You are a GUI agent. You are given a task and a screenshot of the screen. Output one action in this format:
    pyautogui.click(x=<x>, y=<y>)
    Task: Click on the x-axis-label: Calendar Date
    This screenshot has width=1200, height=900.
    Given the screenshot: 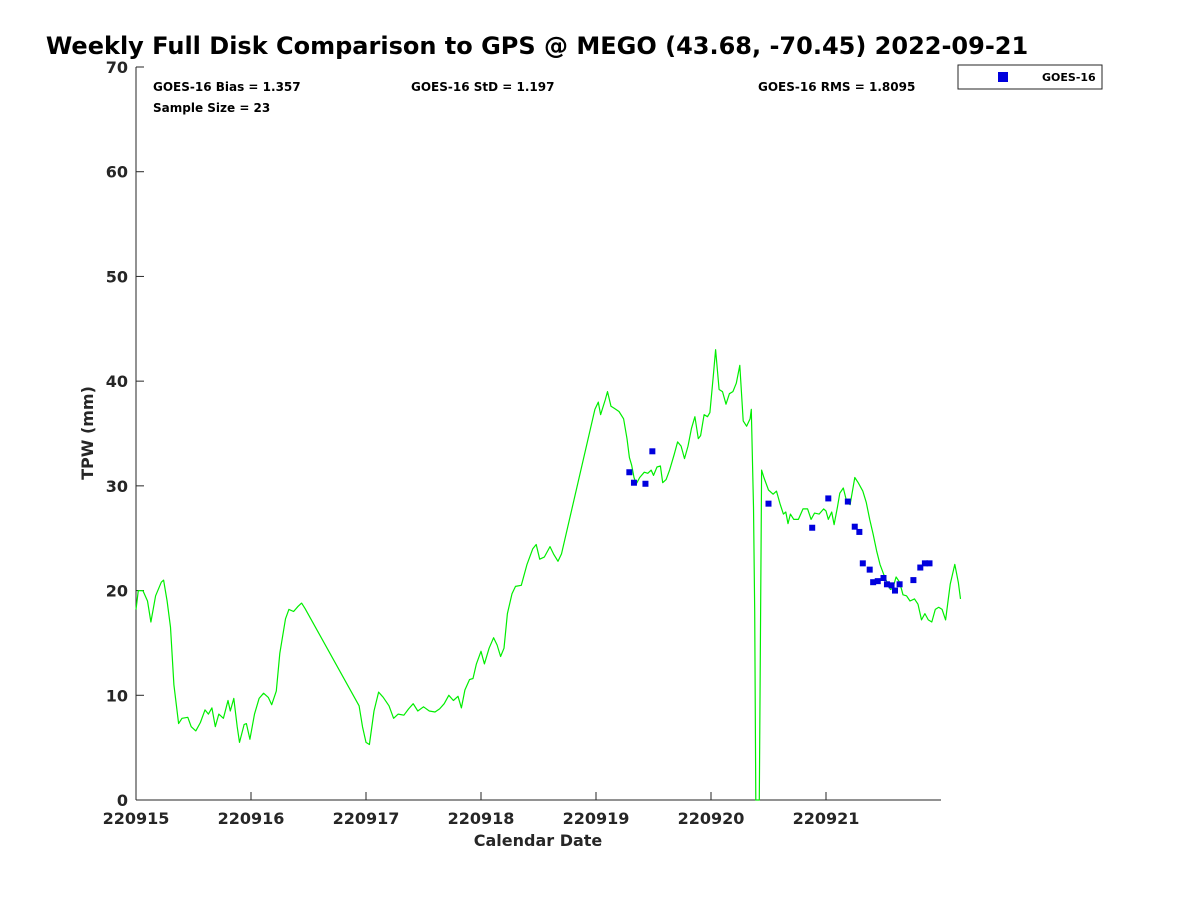 What is the action you would take?
    pyautogui.click(x=538, y=840)
    